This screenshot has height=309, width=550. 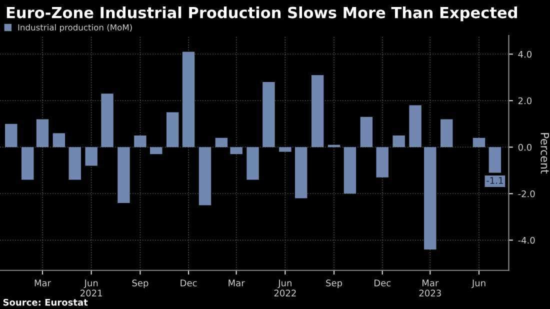 I want to click on chart-title: Euro-Zone Industrial Production Slows More Than Expected, so click(x=261, y=14).